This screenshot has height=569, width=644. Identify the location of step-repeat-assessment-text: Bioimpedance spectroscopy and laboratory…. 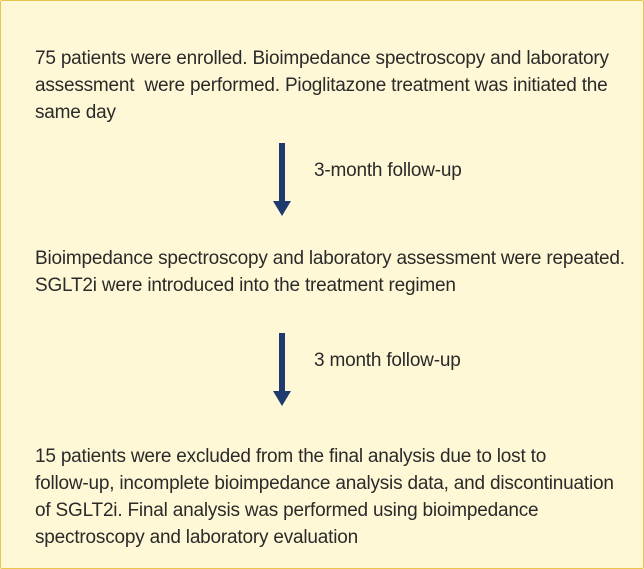
(330, 272).